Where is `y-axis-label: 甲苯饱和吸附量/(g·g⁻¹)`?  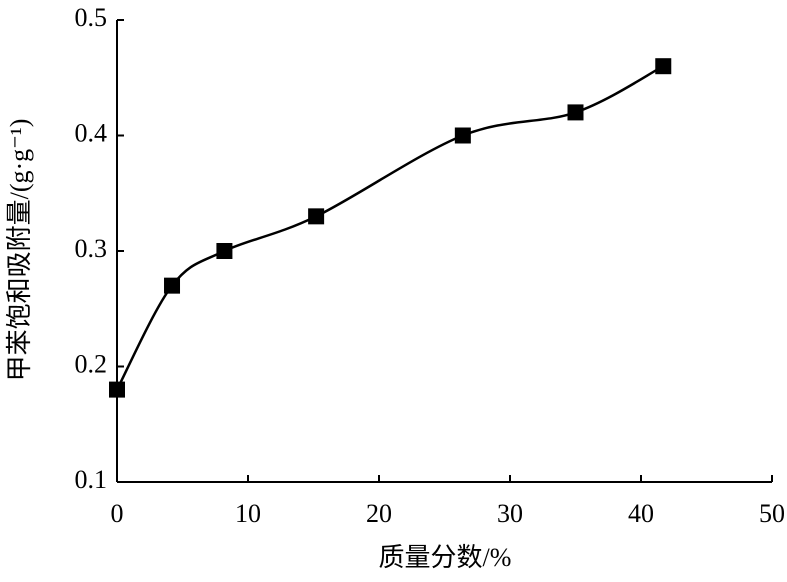
y-axis-label: 甲苯饱和吸附量/(g·g⁻¹) is located at coordinates (19, 250).